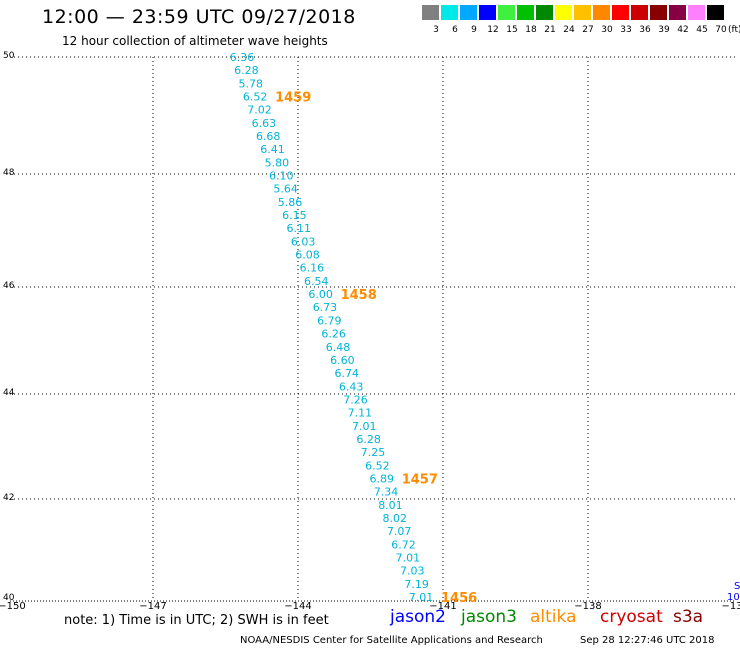 The width and height of the screenshot is (740, 650). I want to click on wave-height-label: 6.36, so click(242, 57).